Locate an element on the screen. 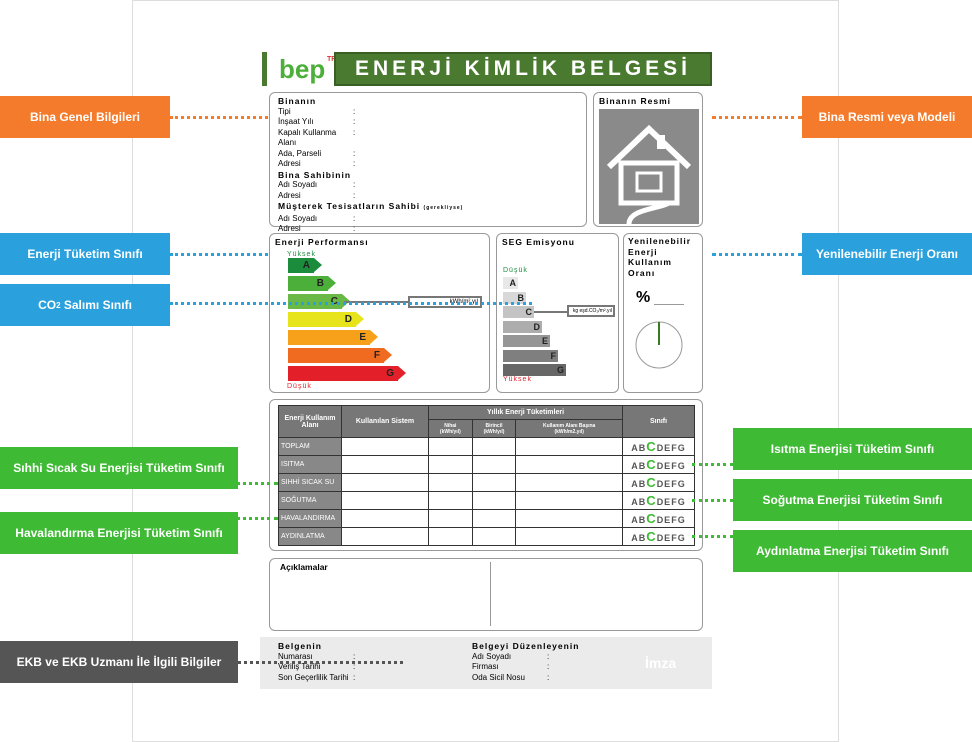 This screenshot has height=742, width=972. field-row: Veriliş Tarihi: is located at coordinates (316, 667).